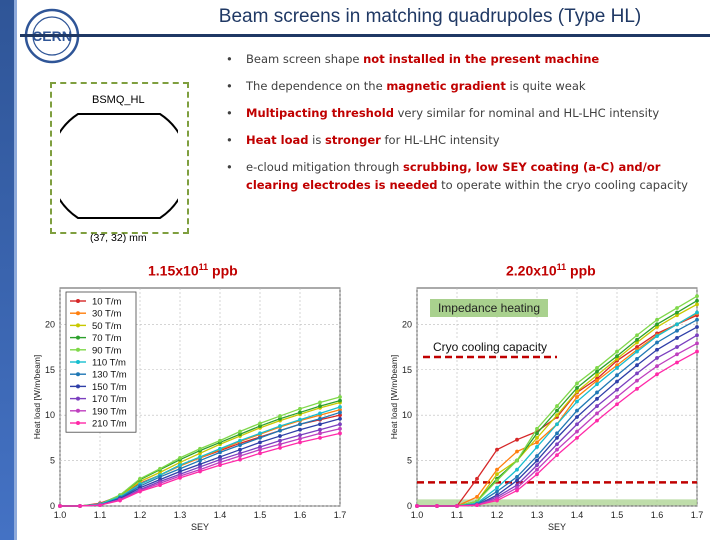  I want to click on impedance-label-box, so click(489, 308).